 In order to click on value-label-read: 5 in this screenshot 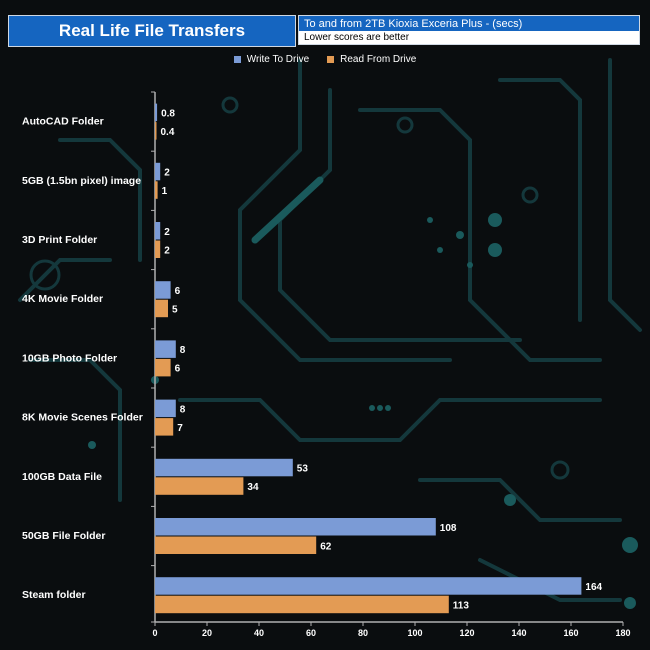, I will do `click(175, 309)`.